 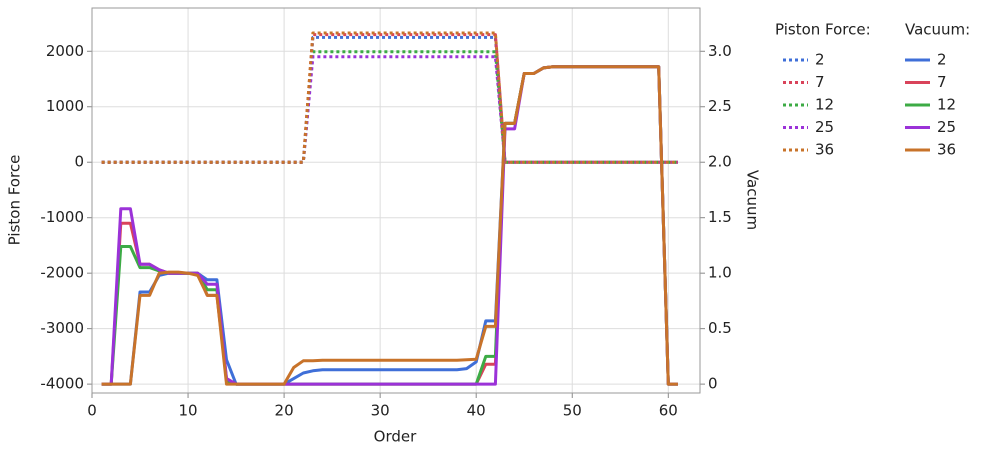 I want to click on y-tick-label: -1000, so click(x=62, y=217).